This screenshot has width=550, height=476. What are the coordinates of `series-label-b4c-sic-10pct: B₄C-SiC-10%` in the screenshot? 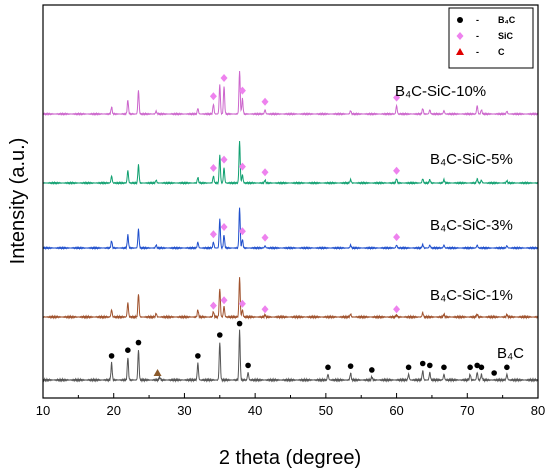 It's located at (440, 91).